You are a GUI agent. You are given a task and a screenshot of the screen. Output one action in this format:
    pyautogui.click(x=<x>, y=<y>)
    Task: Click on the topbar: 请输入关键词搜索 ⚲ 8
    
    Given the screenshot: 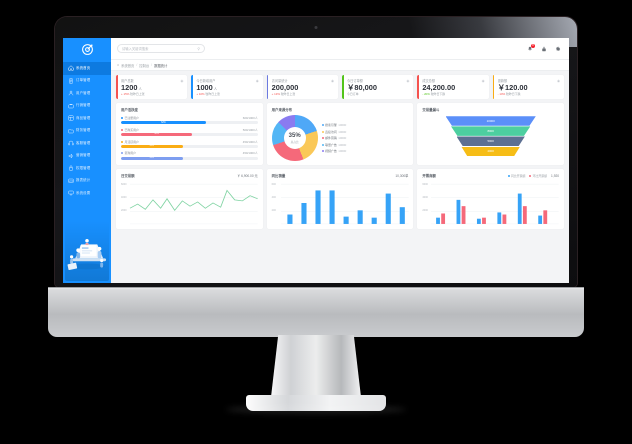 What is the action you would take?
    pyautogui.click(x=340, y=49)
    